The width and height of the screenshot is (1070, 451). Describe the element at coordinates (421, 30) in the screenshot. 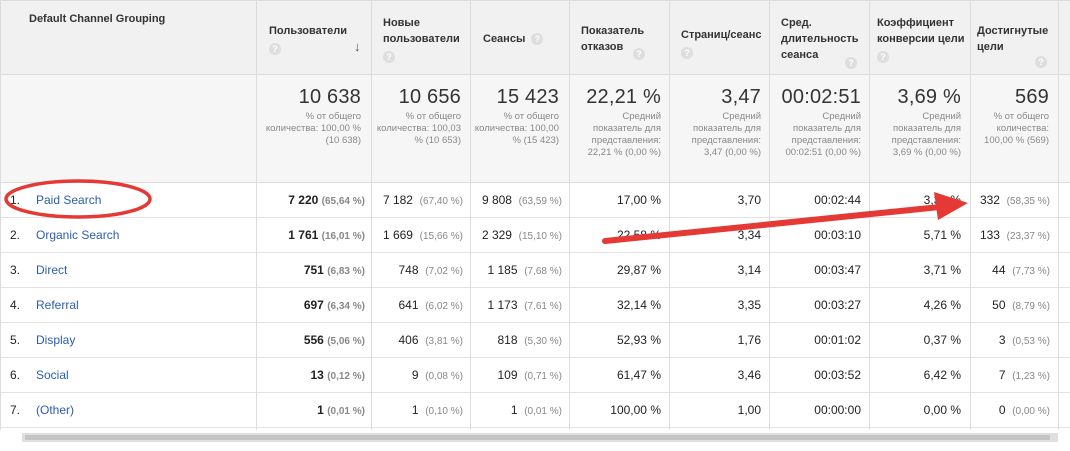

I see `col-new-users-label: Новые пользователи` at that location.